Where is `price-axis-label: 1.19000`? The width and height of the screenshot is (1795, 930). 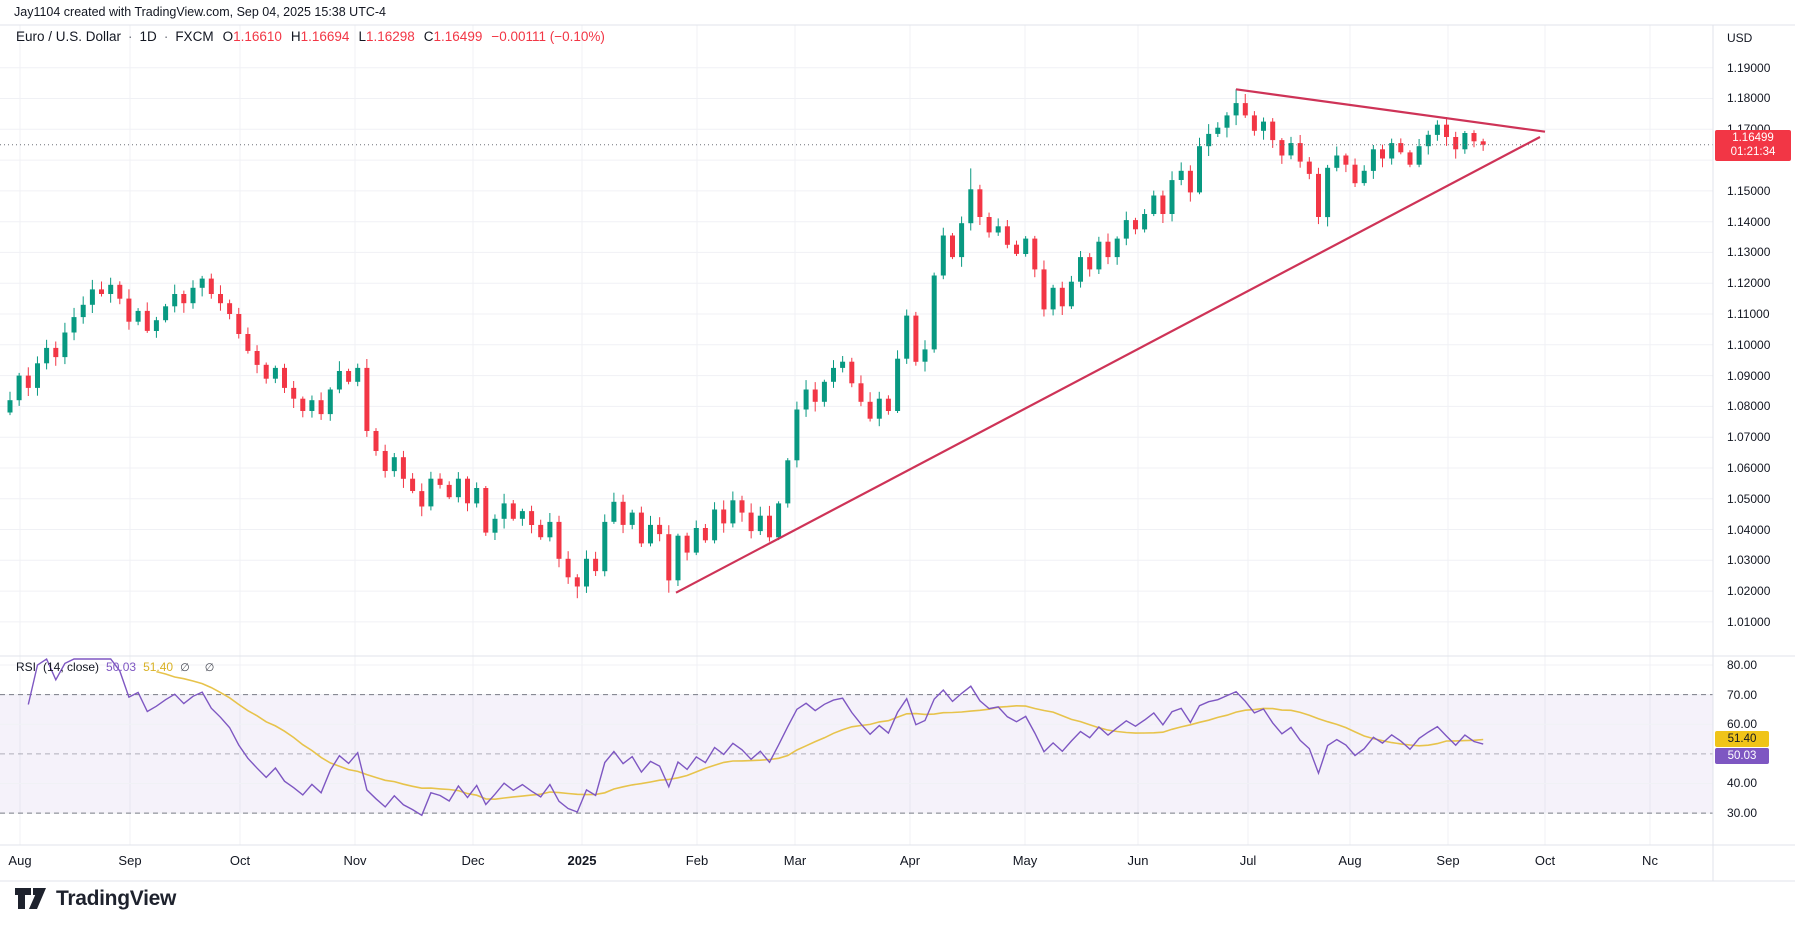 price-axis-label: 1.19000 is located at coordinates (1749, 67).